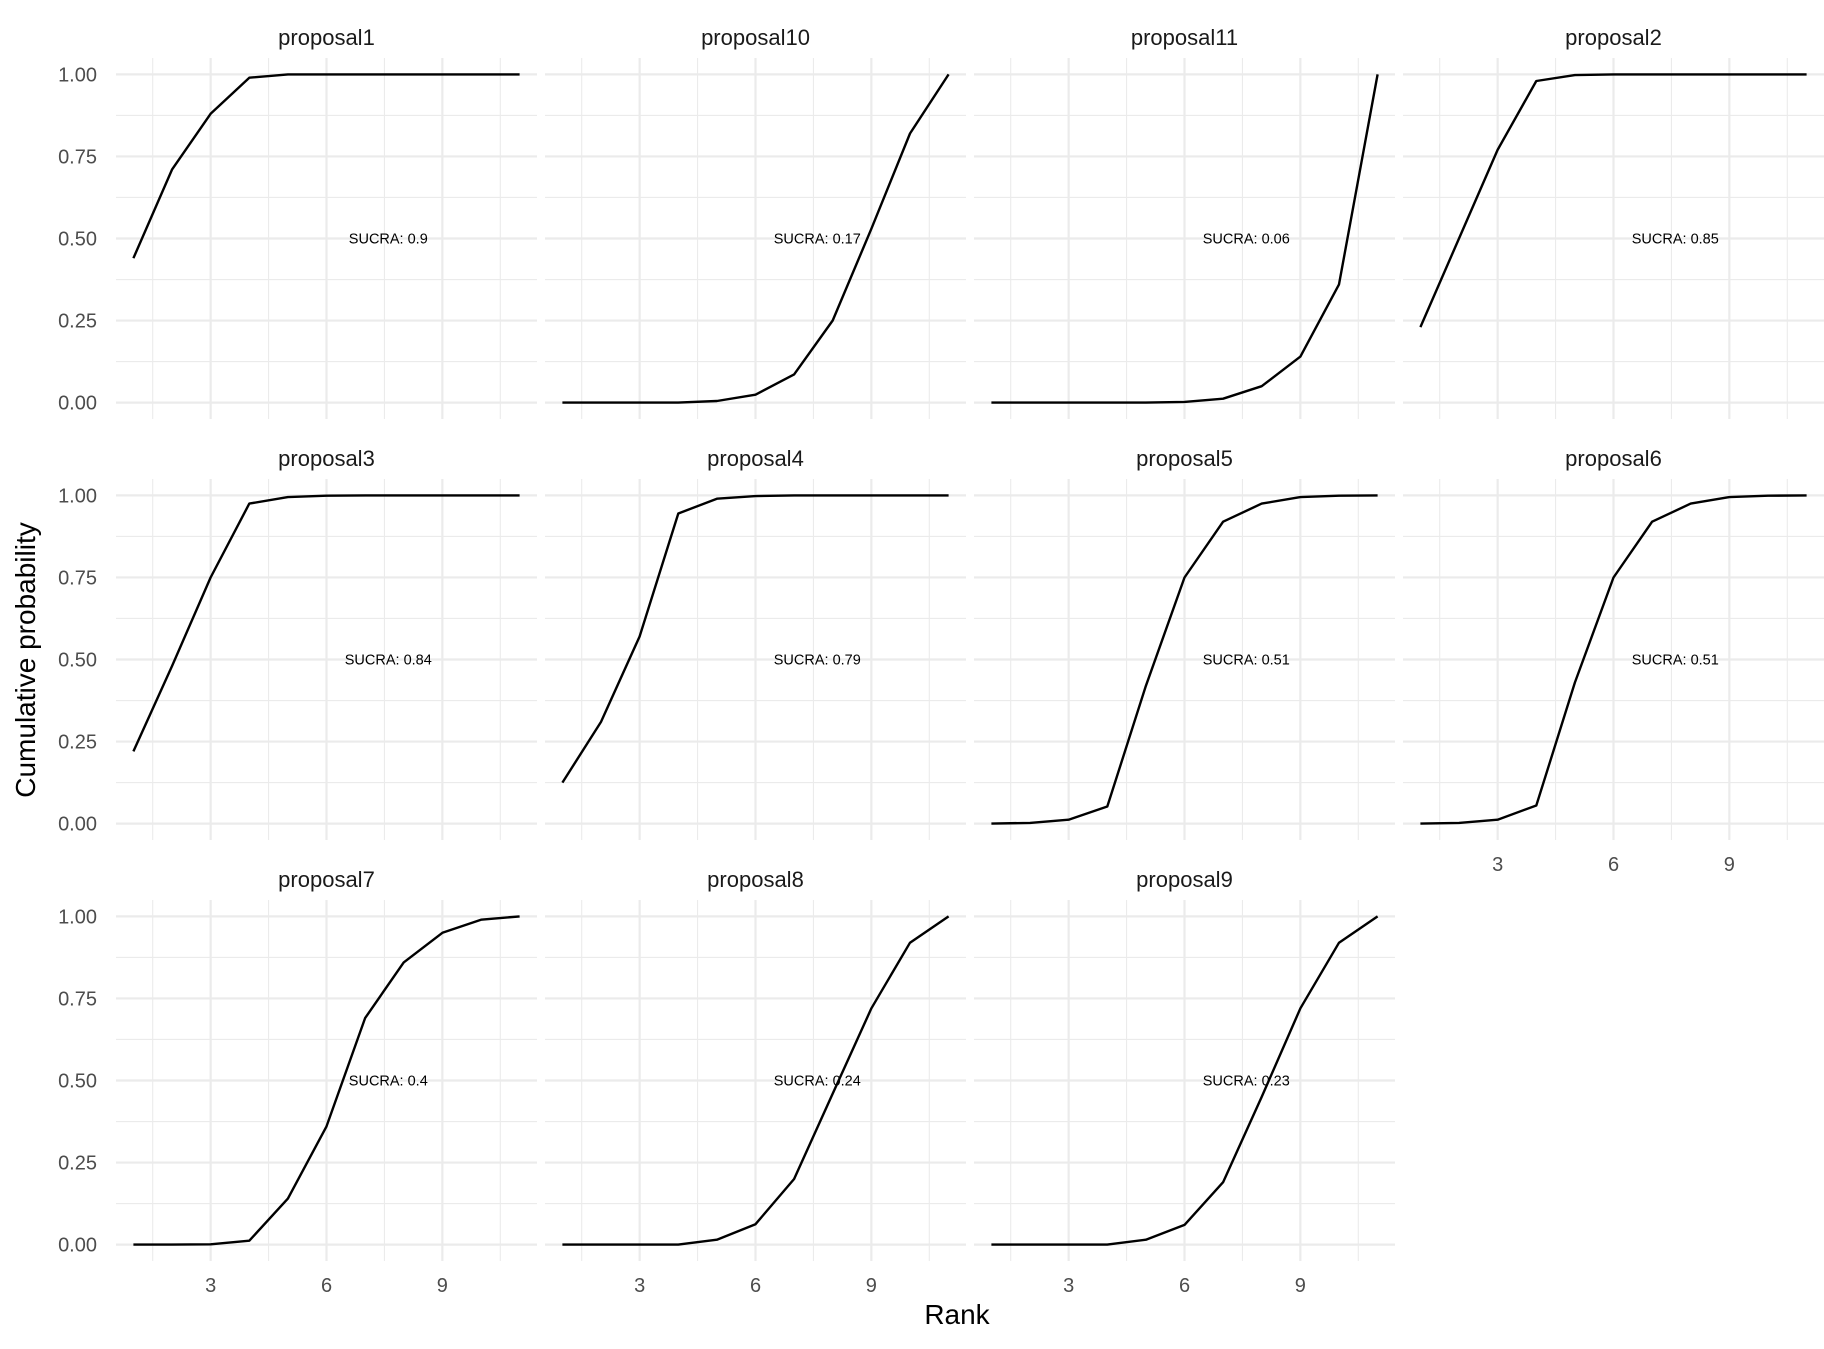 Image resolution: width=1824 pixels, height=1349 pixels. Describe the element at coordinates (388, 1082) in the screenshot. I see `sucra-label: SUCRA: 0.4` at that location.